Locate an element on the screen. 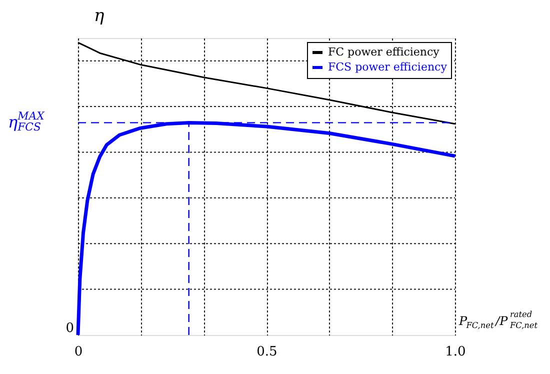  x-tick-label: 0.5 is located at coordinates (267, 352).